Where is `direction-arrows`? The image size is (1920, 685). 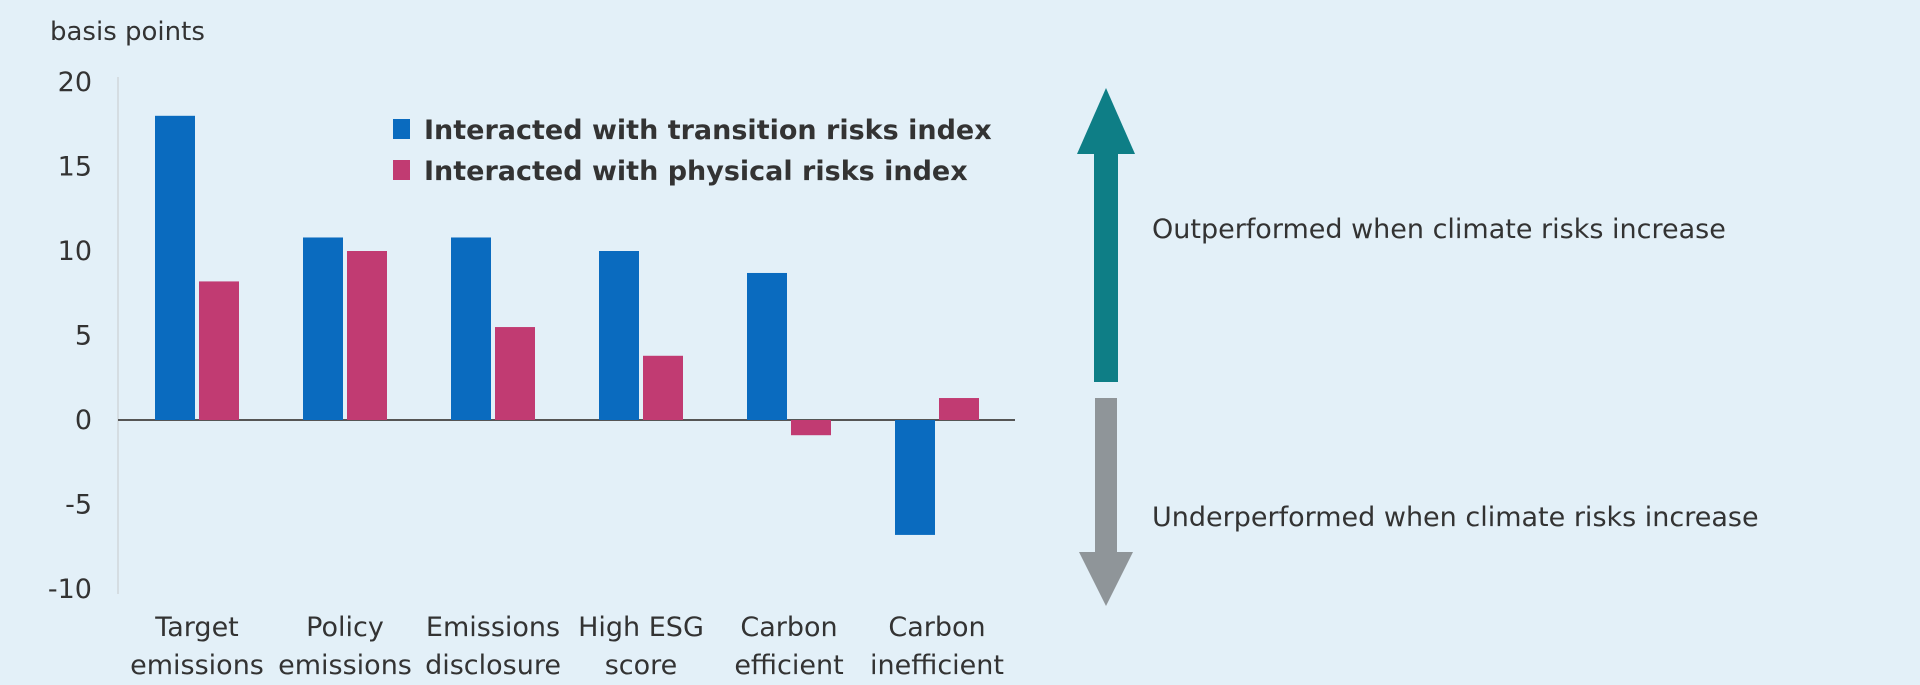 direction-arrows is located at coordinates (1106, 347).